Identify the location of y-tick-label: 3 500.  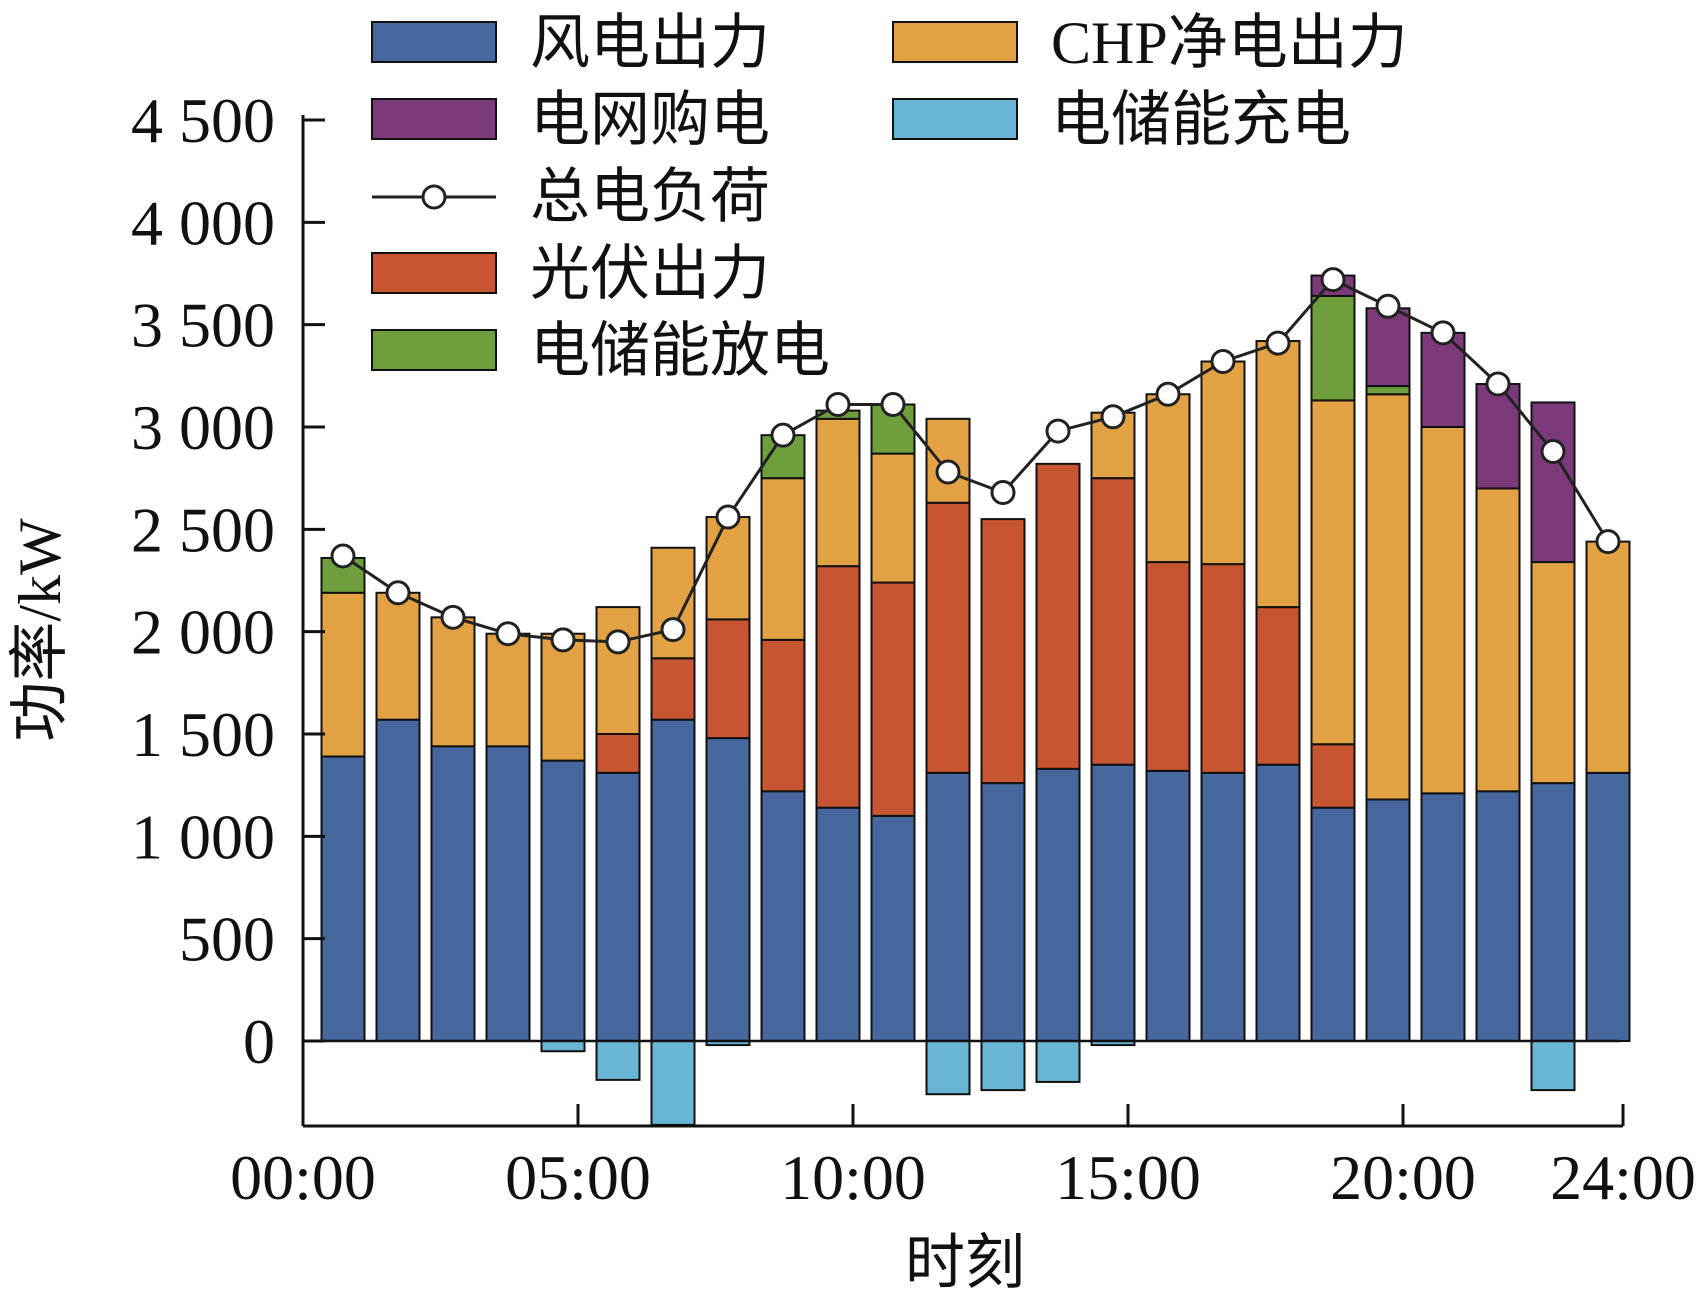
(203, 325).